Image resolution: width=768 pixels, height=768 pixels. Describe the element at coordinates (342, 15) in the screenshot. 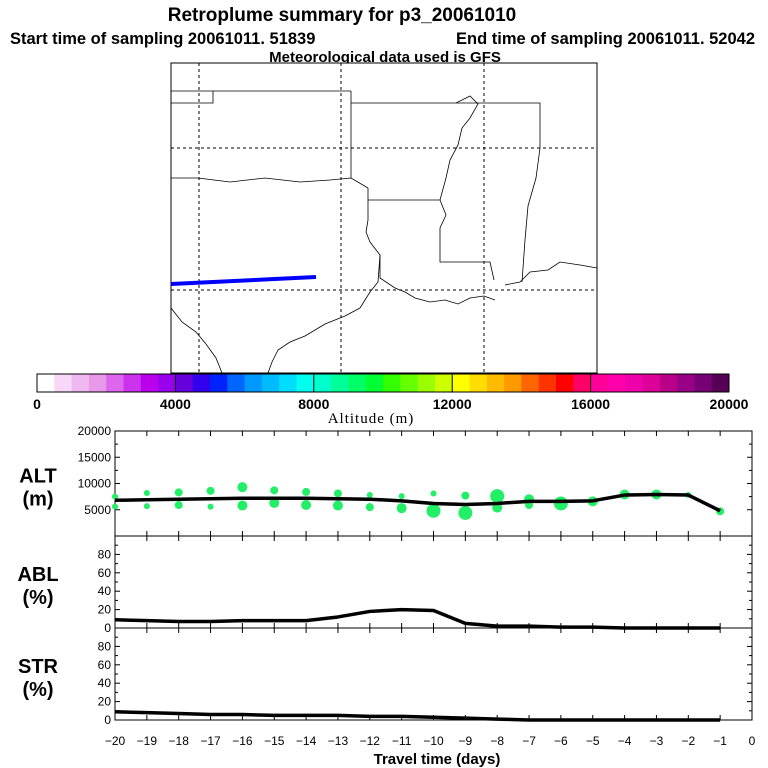

I see `figure-title: Retroplume summary for p3_20061010` at that location.